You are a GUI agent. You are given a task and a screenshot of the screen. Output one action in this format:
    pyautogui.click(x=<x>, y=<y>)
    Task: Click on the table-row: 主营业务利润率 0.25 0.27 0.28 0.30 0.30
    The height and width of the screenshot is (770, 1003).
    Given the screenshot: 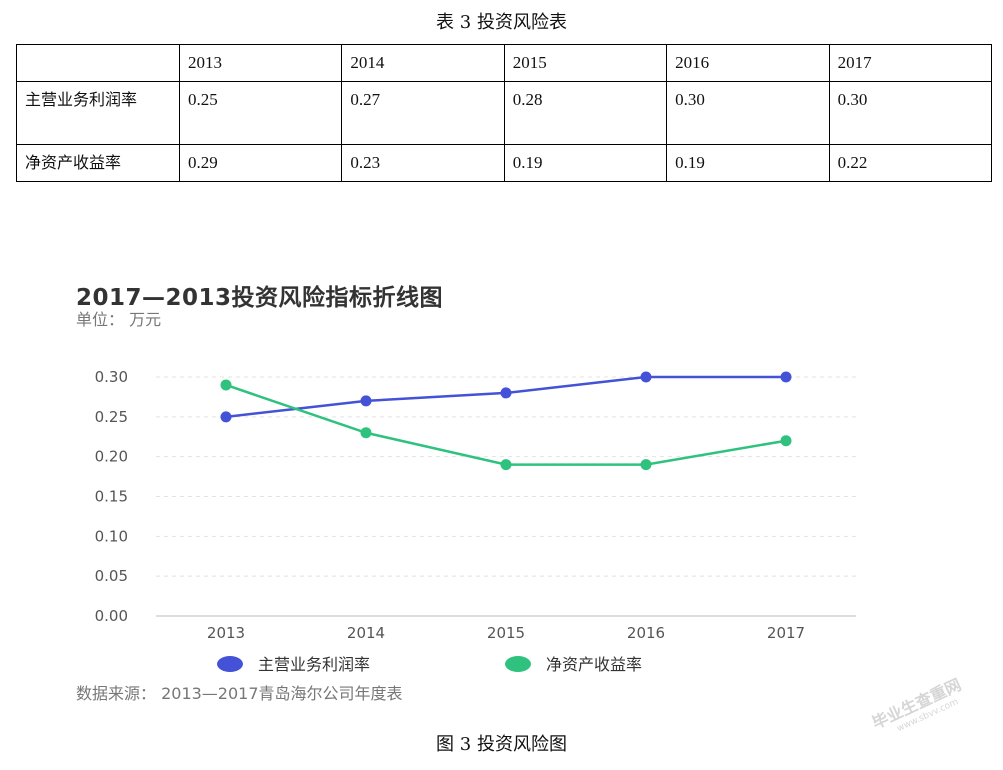 What is the action you would take?
    pyautogui.click(x=504, y=113)
    